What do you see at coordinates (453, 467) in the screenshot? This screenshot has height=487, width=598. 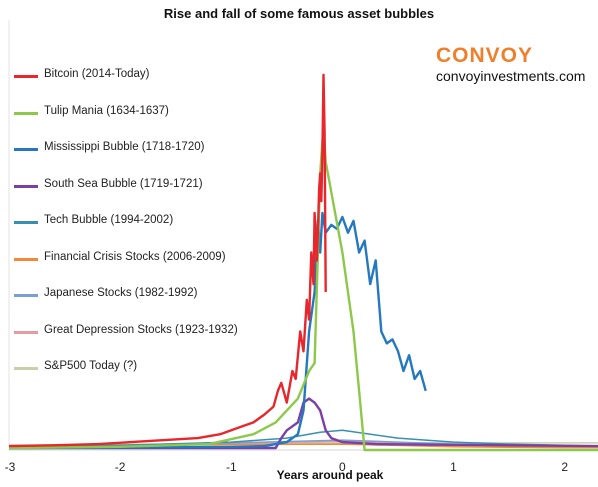 I see `x-tick-label-4: 1` at bounding box center [453, 467].